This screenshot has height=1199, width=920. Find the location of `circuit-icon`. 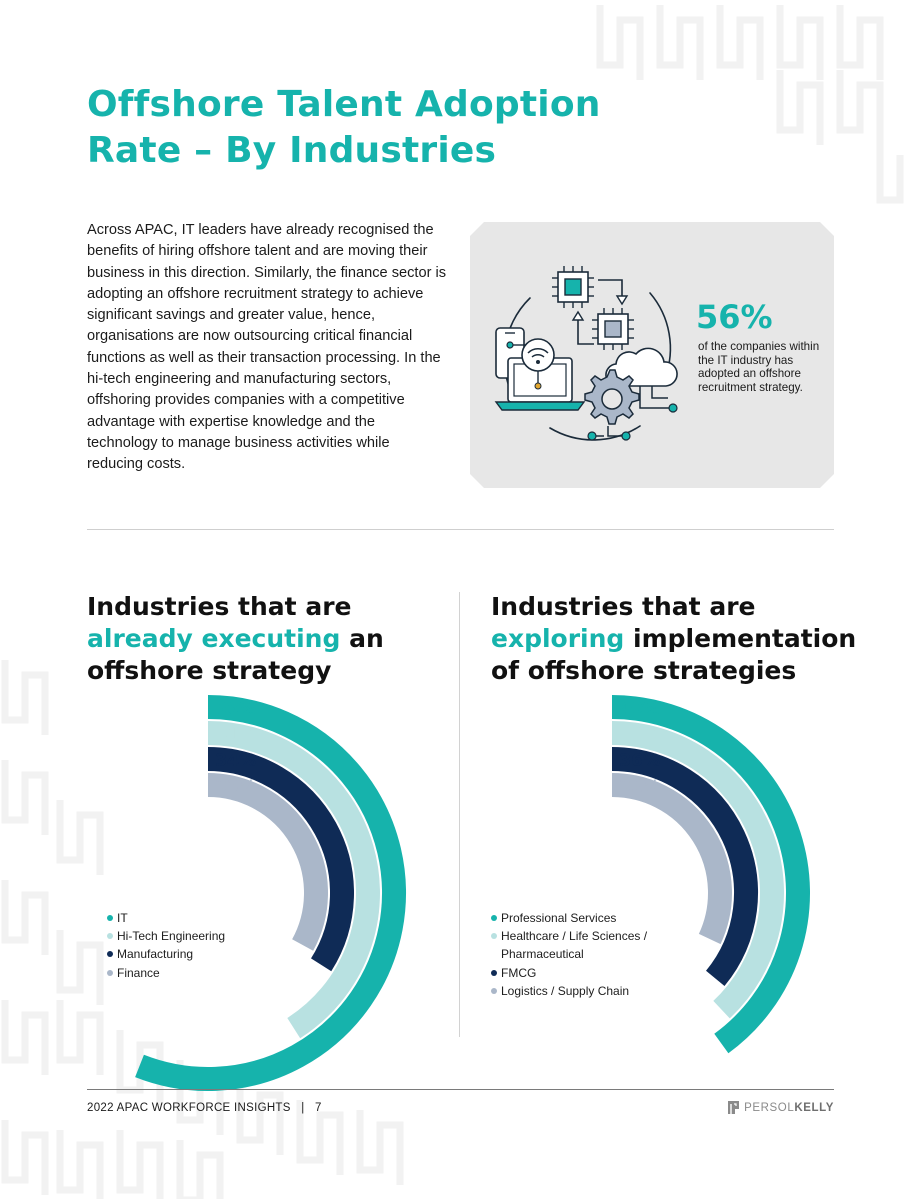

circuit-icon is located at coordinates (632, 413).